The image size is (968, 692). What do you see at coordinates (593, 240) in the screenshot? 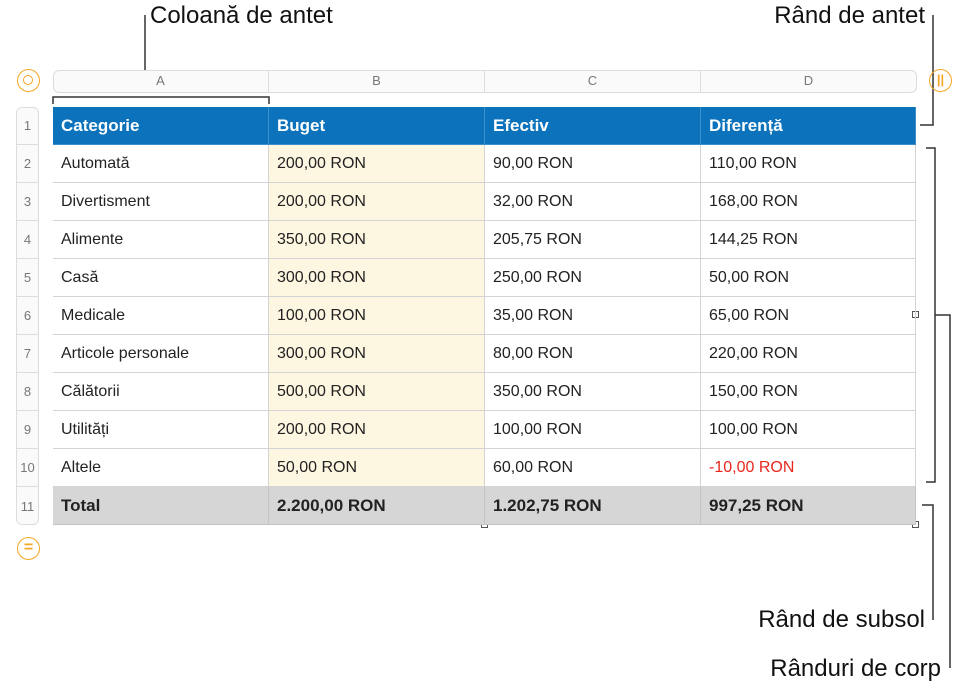
I see `body-cell: 205,75 RON` at bounding box center [593, 240].